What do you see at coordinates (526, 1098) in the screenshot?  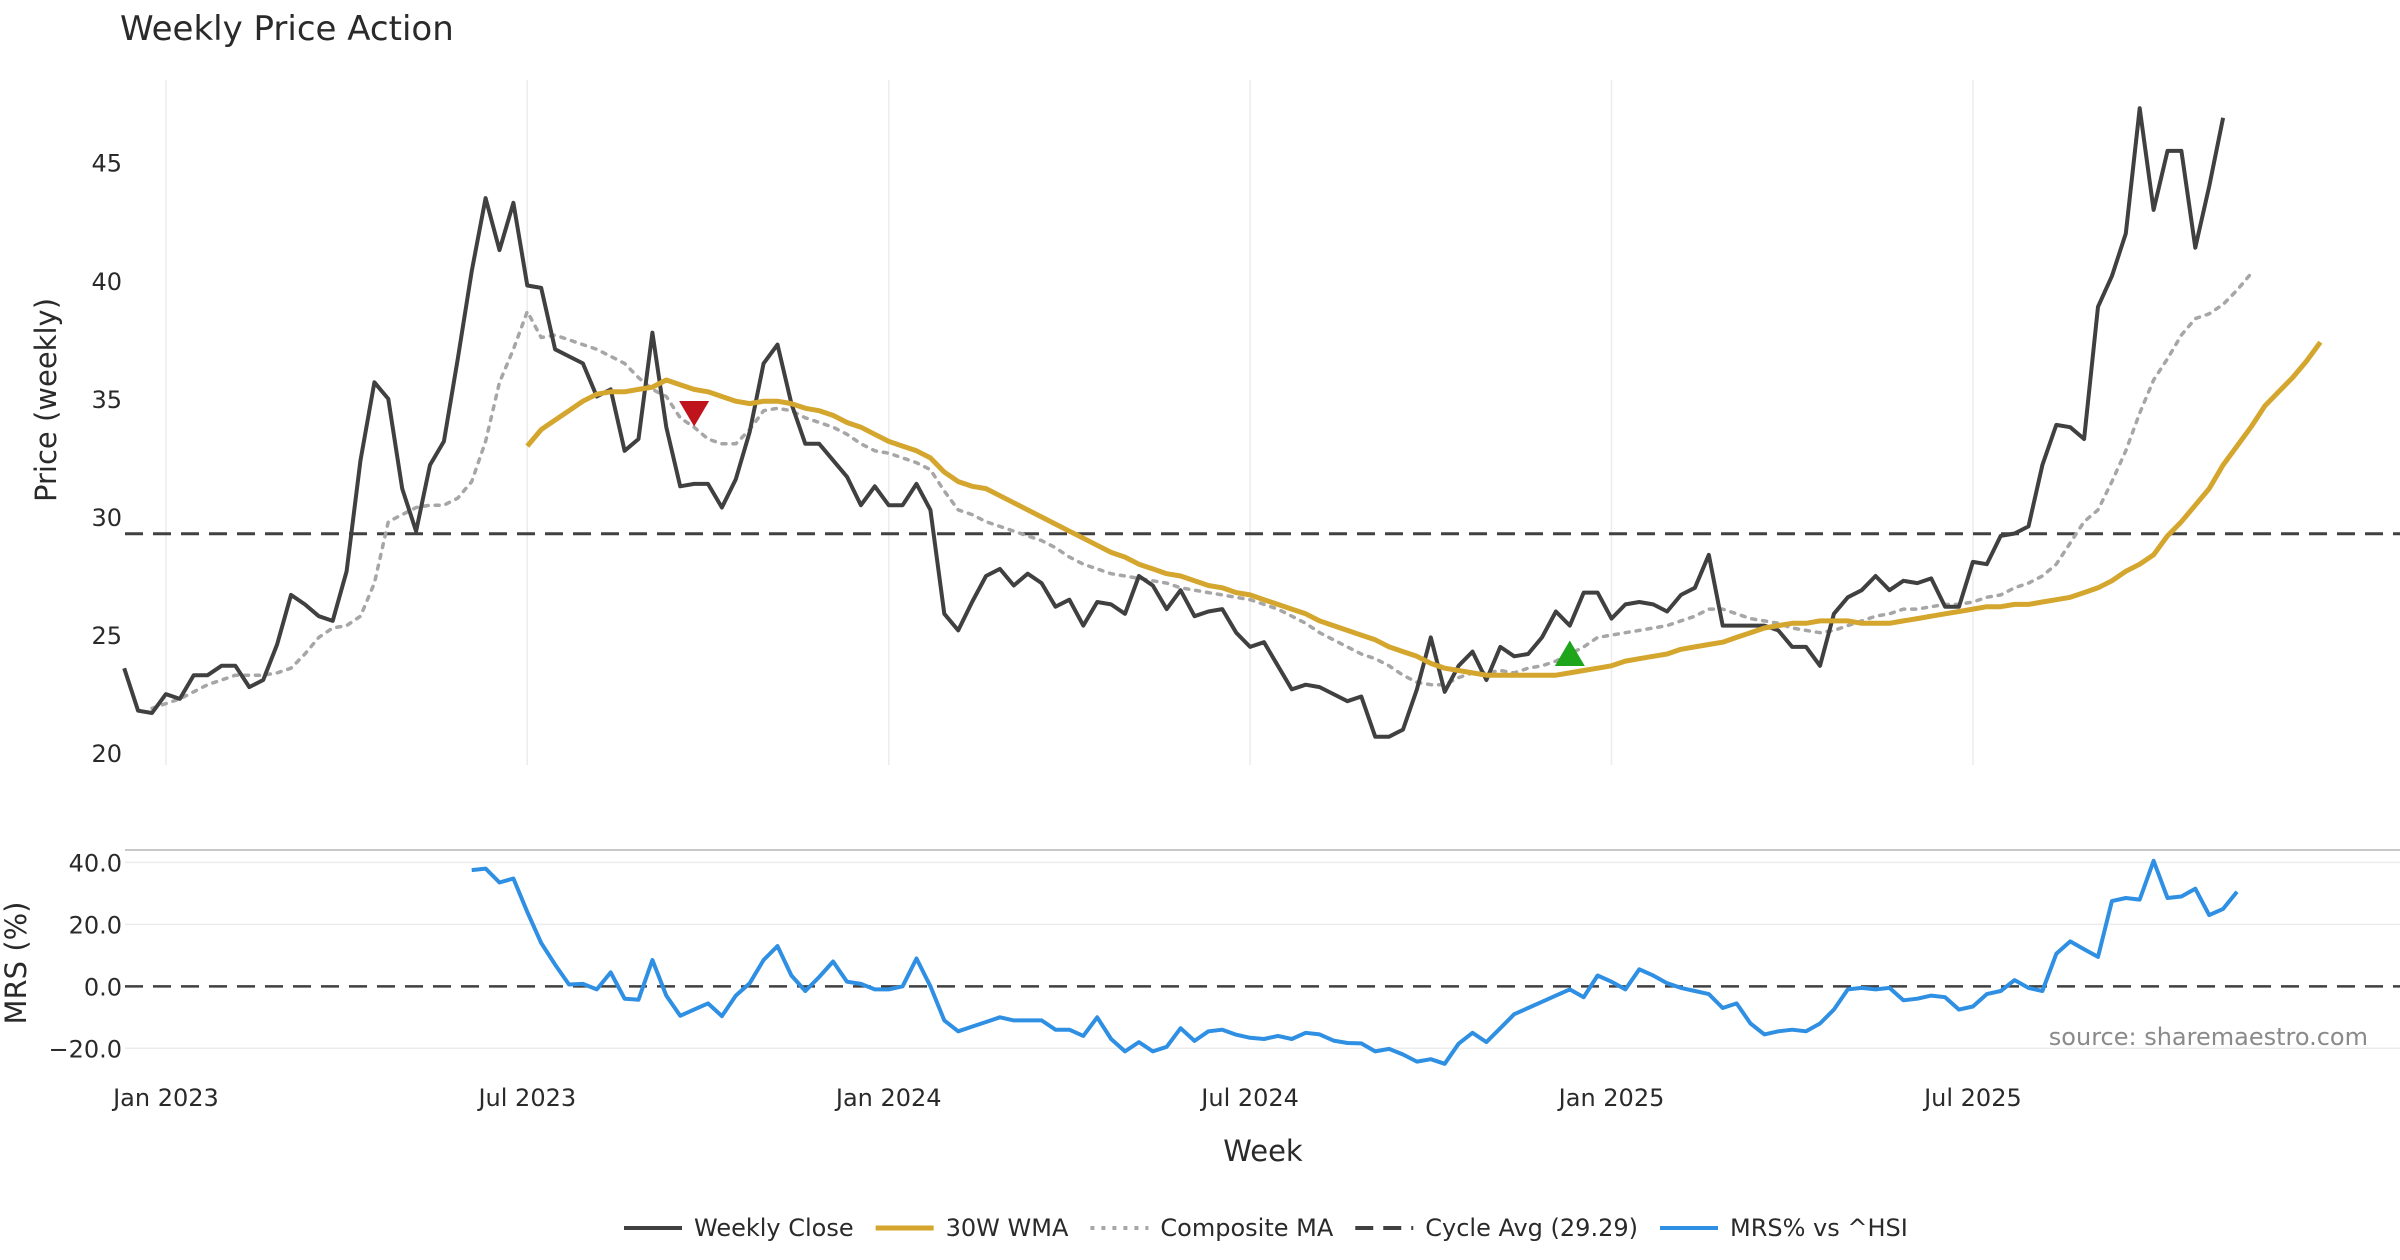 I see `x-tick-label: Jul 2023` at bounding box center [526, 1098].